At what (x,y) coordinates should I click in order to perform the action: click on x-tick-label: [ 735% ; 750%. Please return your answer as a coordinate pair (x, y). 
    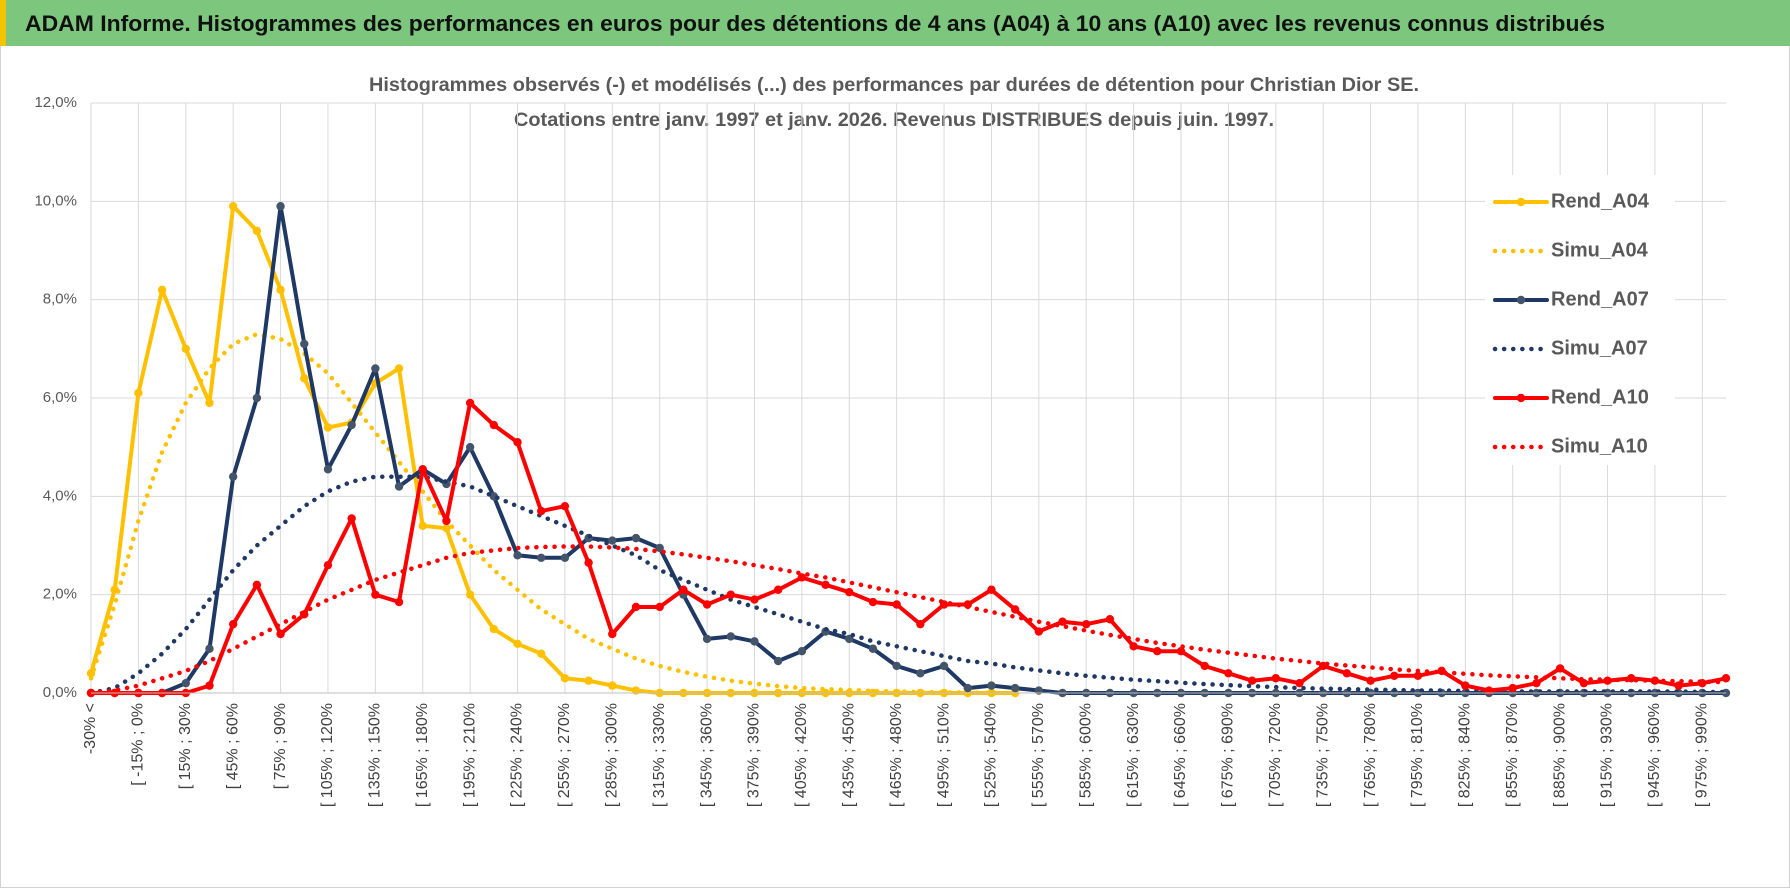
    Looking at the image, I should click on (1322, 755).